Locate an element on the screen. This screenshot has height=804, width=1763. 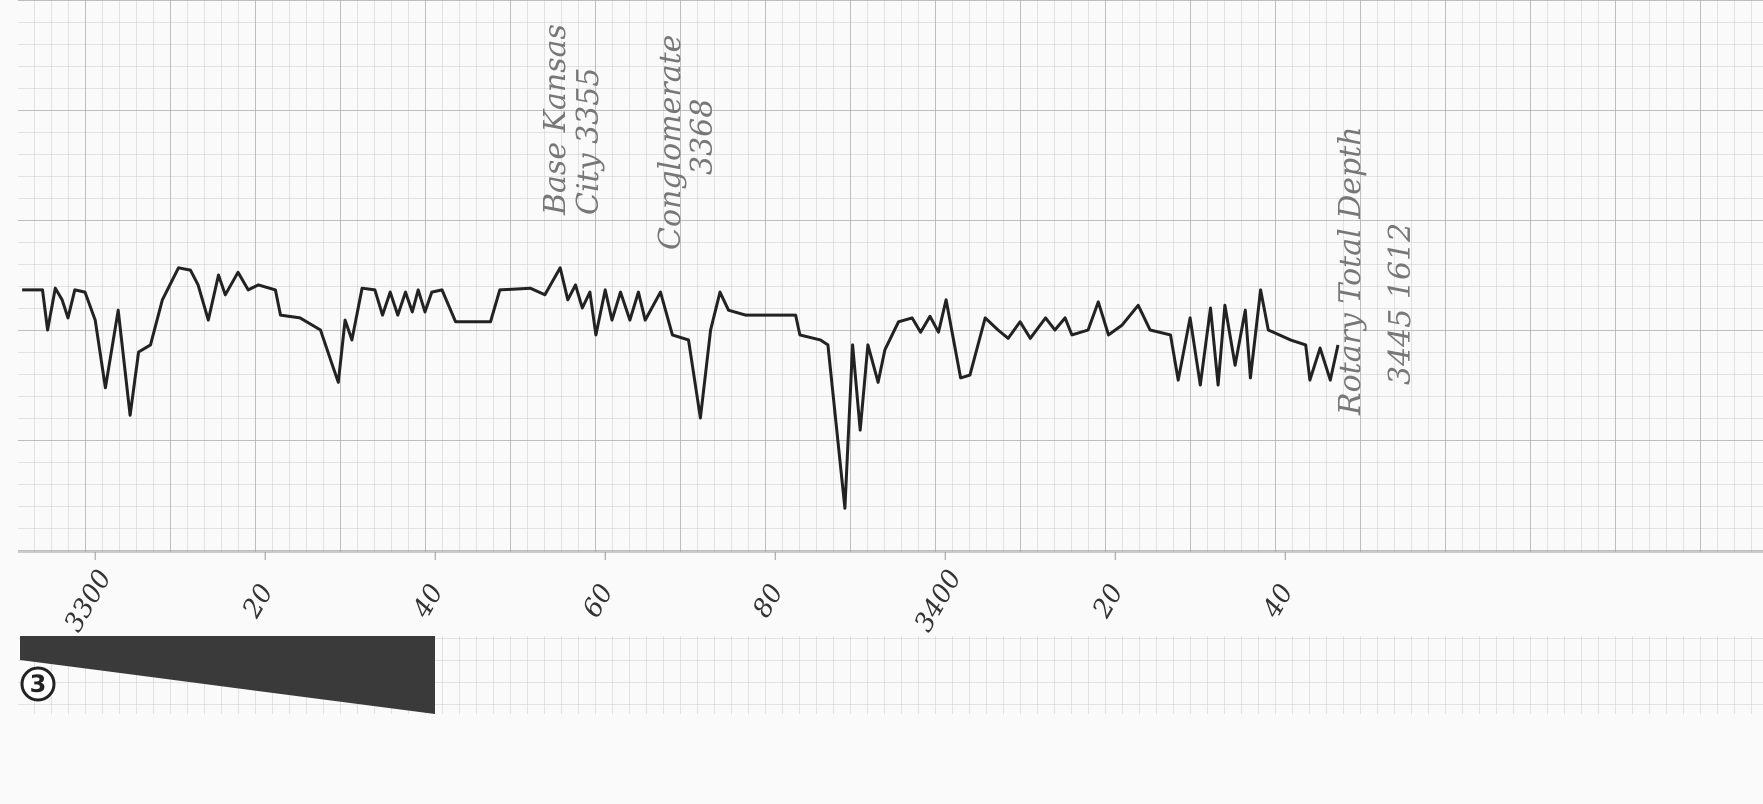
annotation: City 3355 is located at coordinates (588, 141).